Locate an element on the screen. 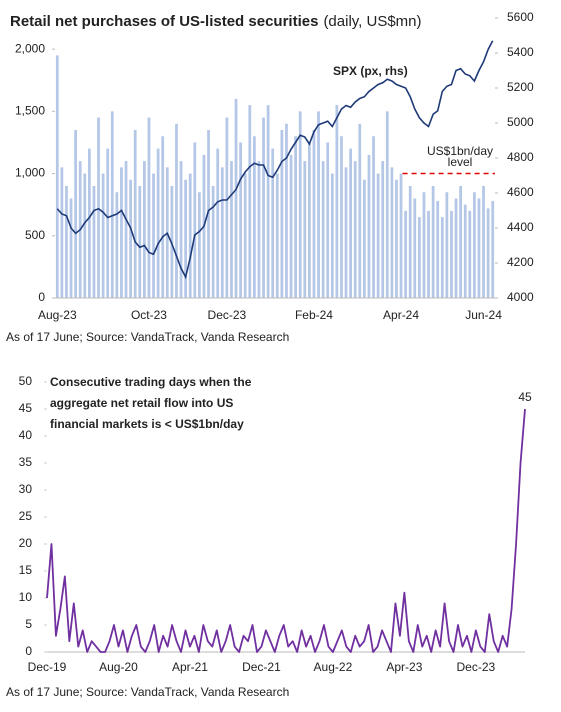 The width and height of the screenshot is (561, 712). x-tick-label: Dec-19 is located at coordinates (47, 667).